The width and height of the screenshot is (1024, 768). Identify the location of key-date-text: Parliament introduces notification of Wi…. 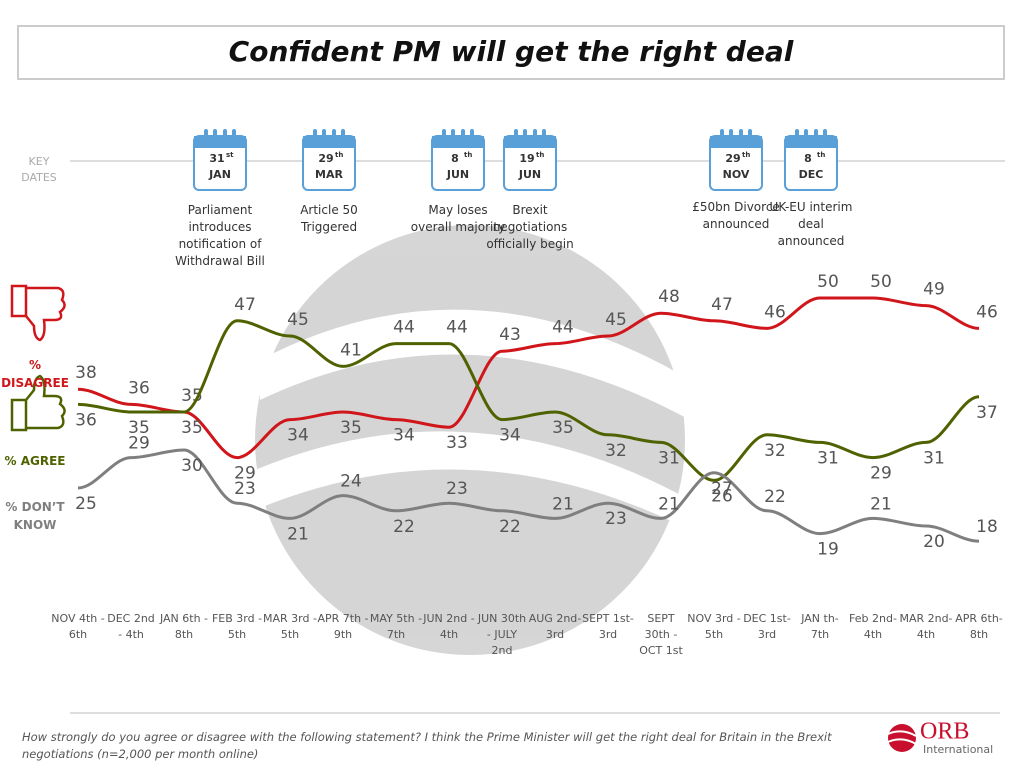
(220, 235).